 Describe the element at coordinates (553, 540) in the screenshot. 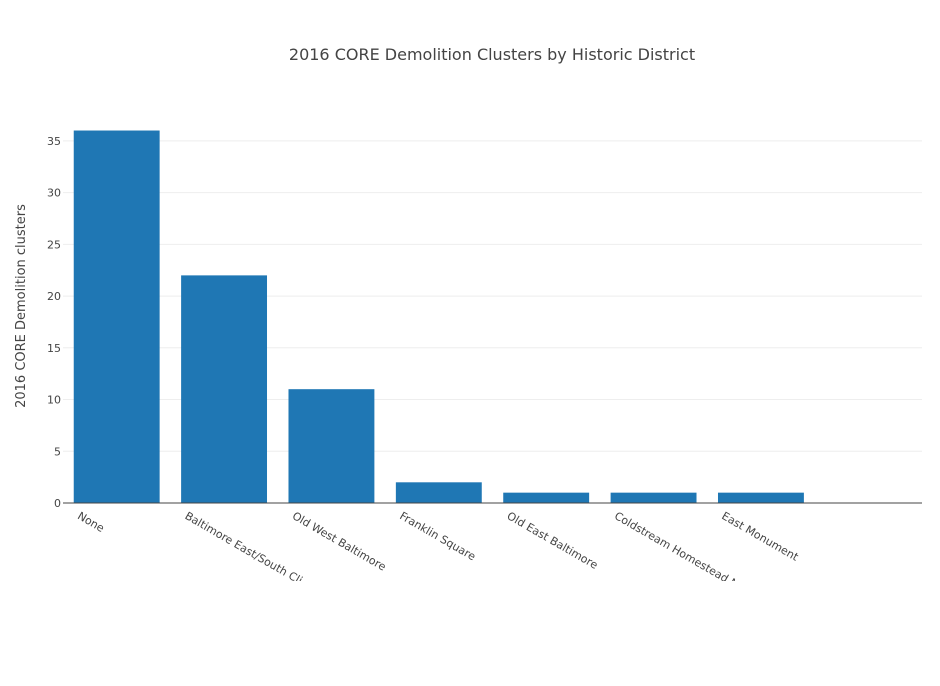

I see `x-tick-label: Old East Baltimore` at that location.